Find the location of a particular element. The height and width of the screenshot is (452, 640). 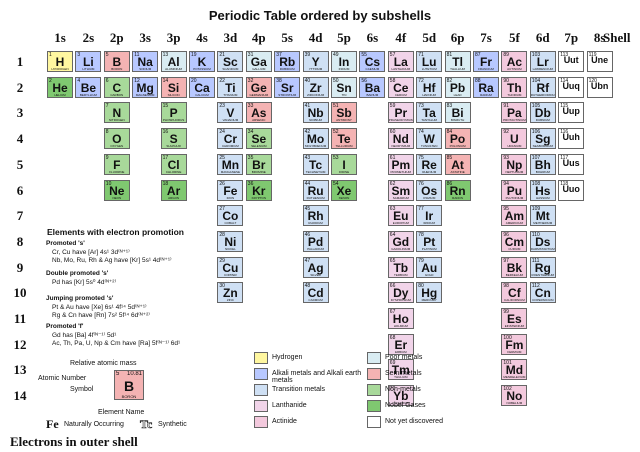

element-symbol: Ag is located at coordinates (315, 267).